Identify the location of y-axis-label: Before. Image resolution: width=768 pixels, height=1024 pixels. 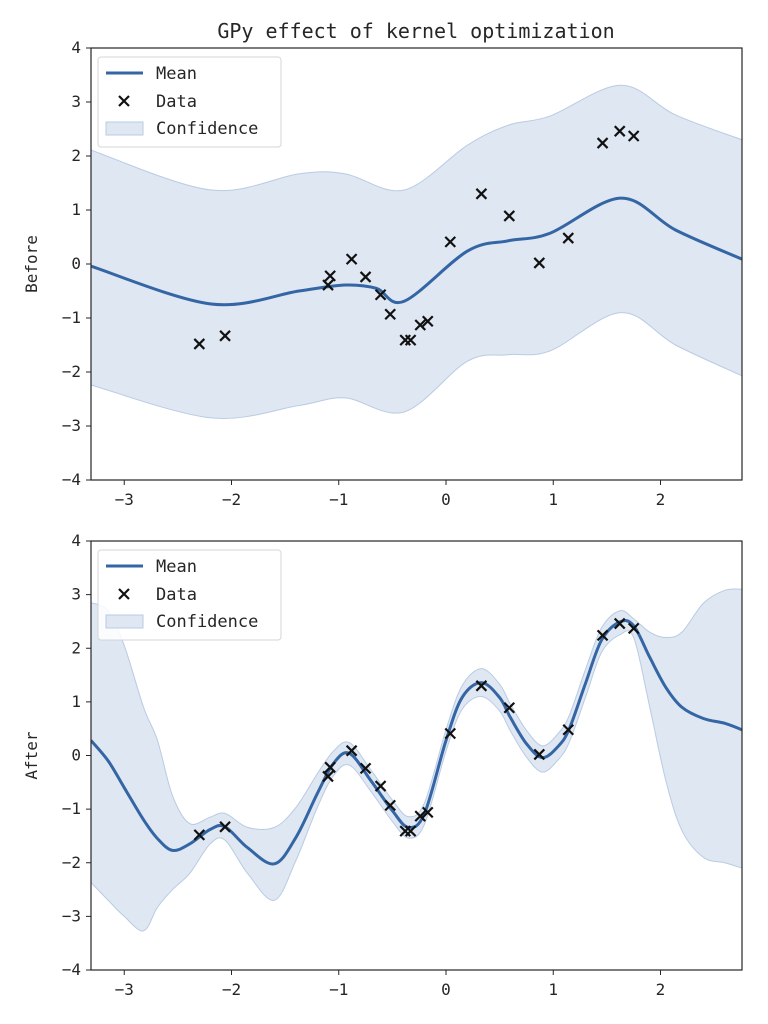
(31, 264).